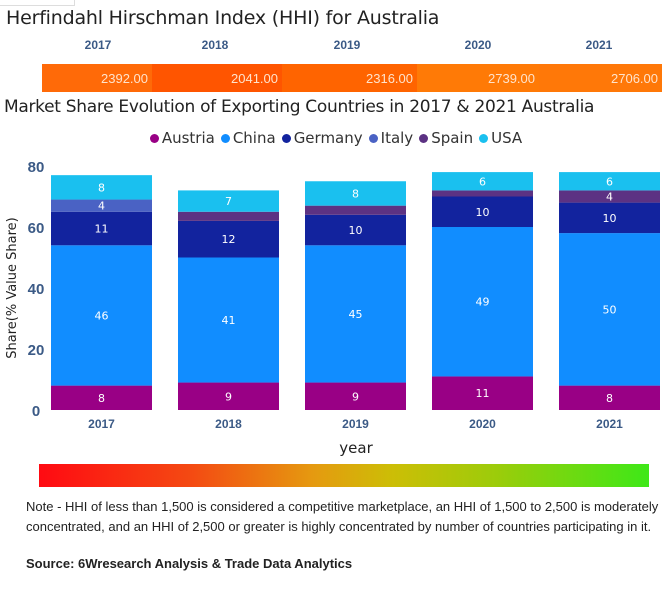 The height and width of the screenshot is (600, 672). Describe the element at coordinates (634, 78) in the screenshot. I see `hhi-value-2021: 2706.00` at that location.